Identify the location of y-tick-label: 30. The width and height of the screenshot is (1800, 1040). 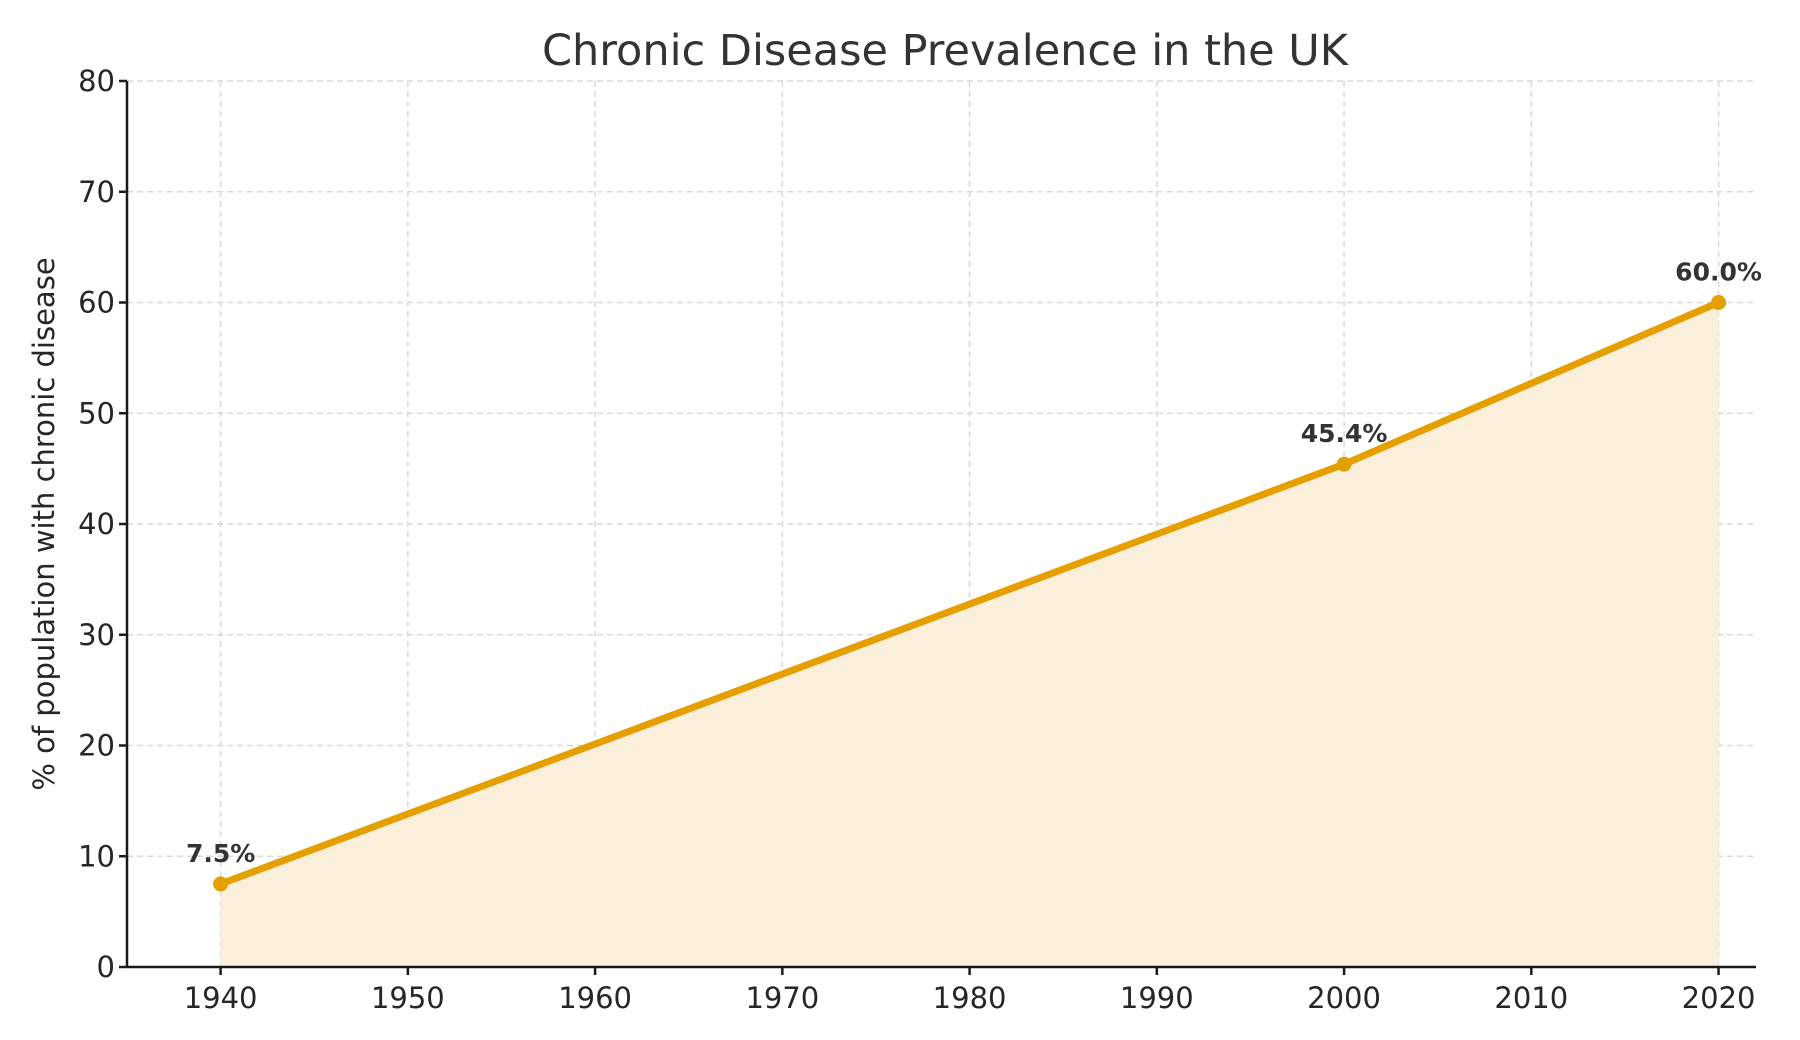
(96, 635).